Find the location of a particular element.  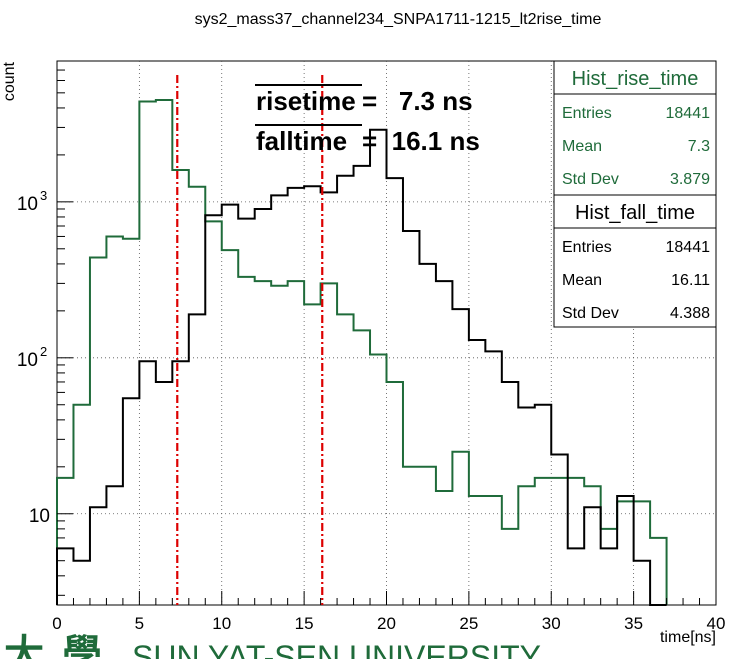

x-tick-label: 35 is located at coordinates (633, 623).